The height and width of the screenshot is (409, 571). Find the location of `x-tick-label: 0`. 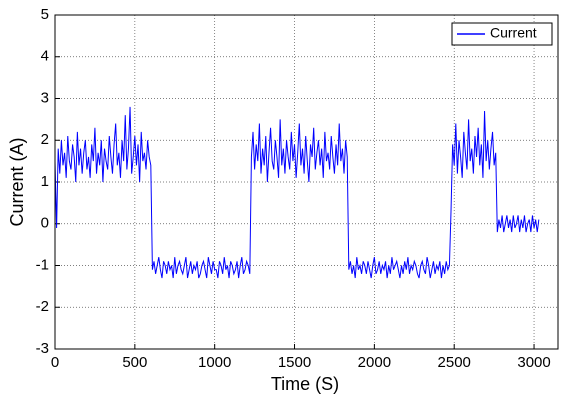

x-tick-label: 0 is located at coordinates (55, 362).